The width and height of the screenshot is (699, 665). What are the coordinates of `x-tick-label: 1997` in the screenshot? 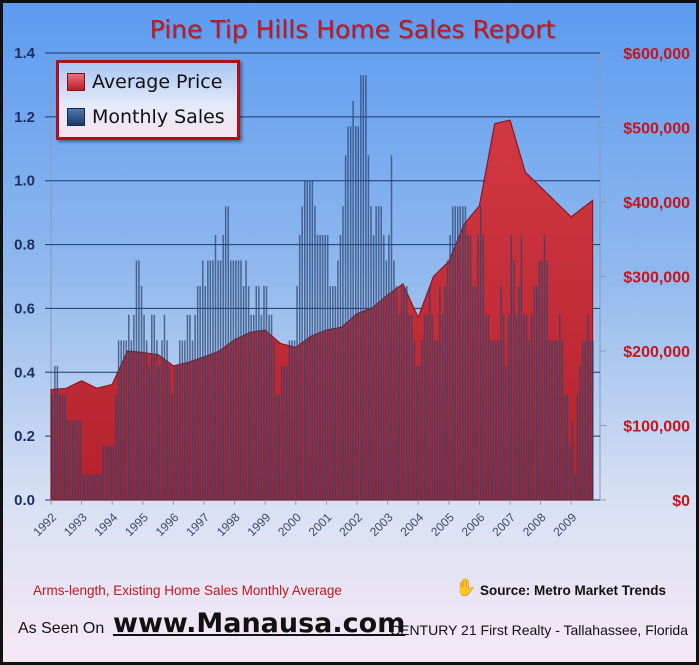 It's located at (197, 524).